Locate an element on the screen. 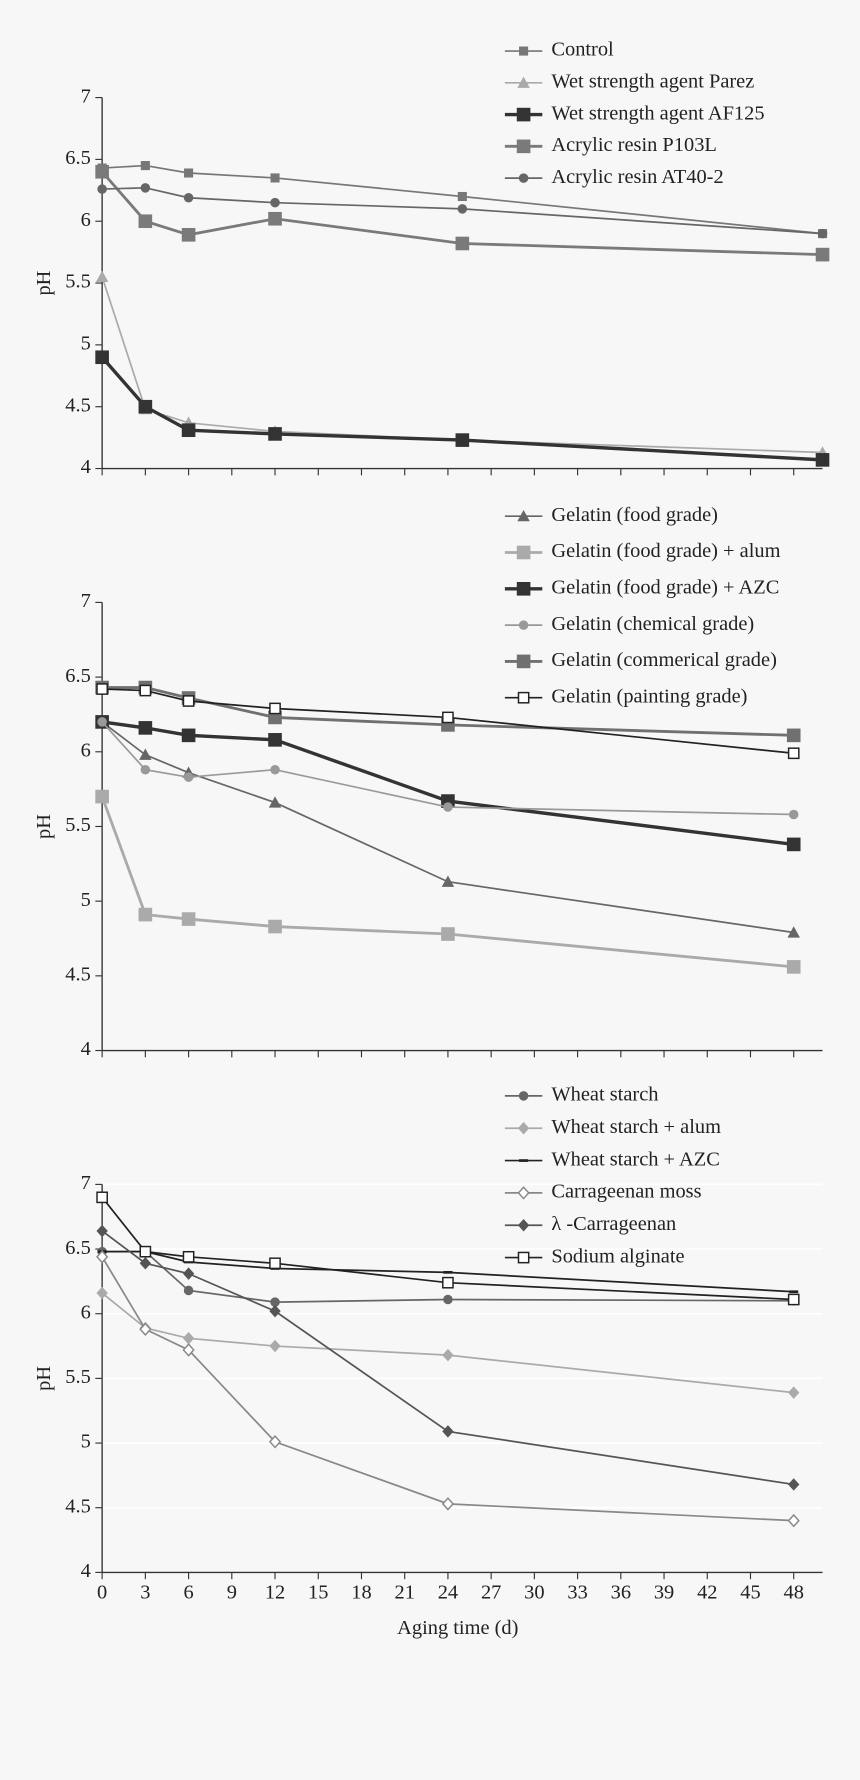  y-axis-label: pH is located at coordinates (44, 282).